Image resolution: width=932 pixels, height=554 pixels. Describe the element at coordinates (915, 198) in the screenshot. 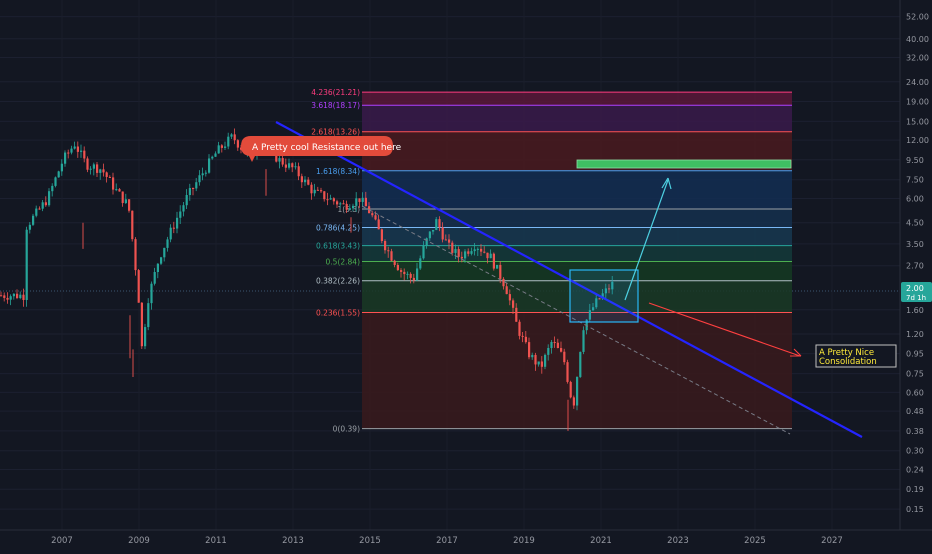

I see `price-tick-label: 6.00` at that location.